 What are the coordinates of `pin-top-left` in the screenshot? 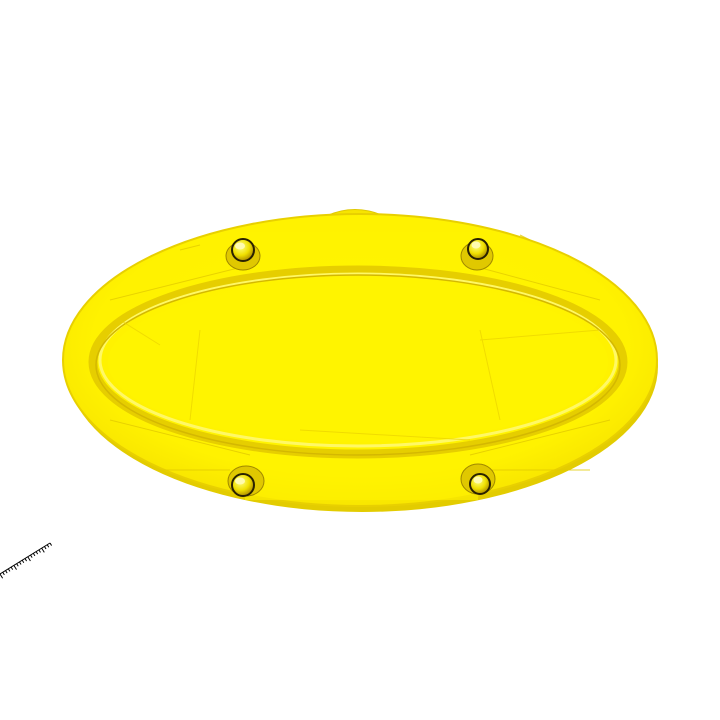 It's located at (243, 254).